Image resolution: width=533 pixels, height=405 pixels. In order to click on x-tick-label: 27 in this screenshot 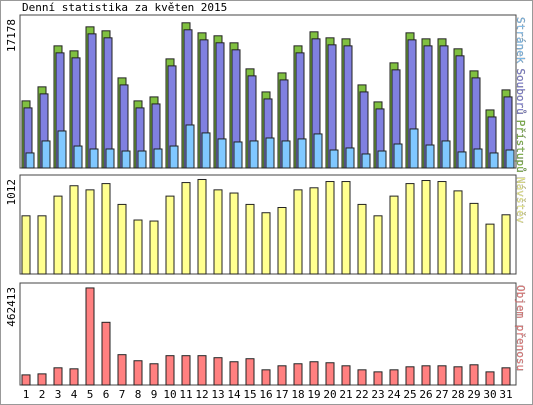, I will do `click(441, 394)`.